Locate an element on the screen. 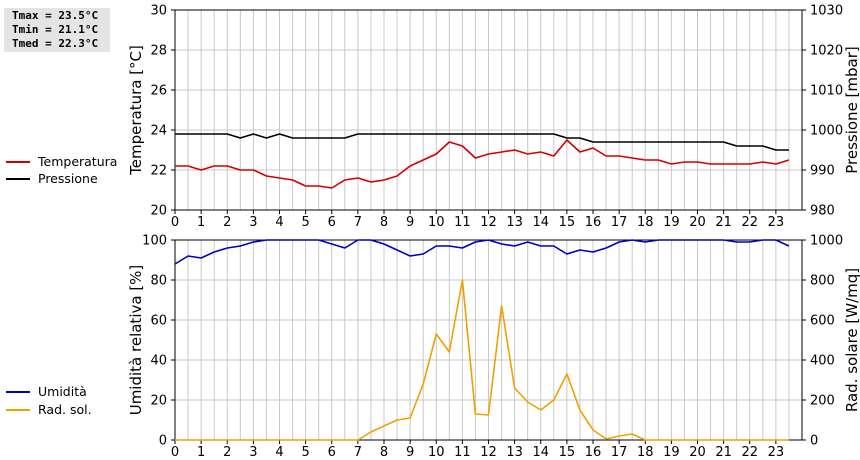 Image resolution: width=860 pixels, height=460 pixels. bottom-x-tick-label: 6 is located at coordinates (332, 452).